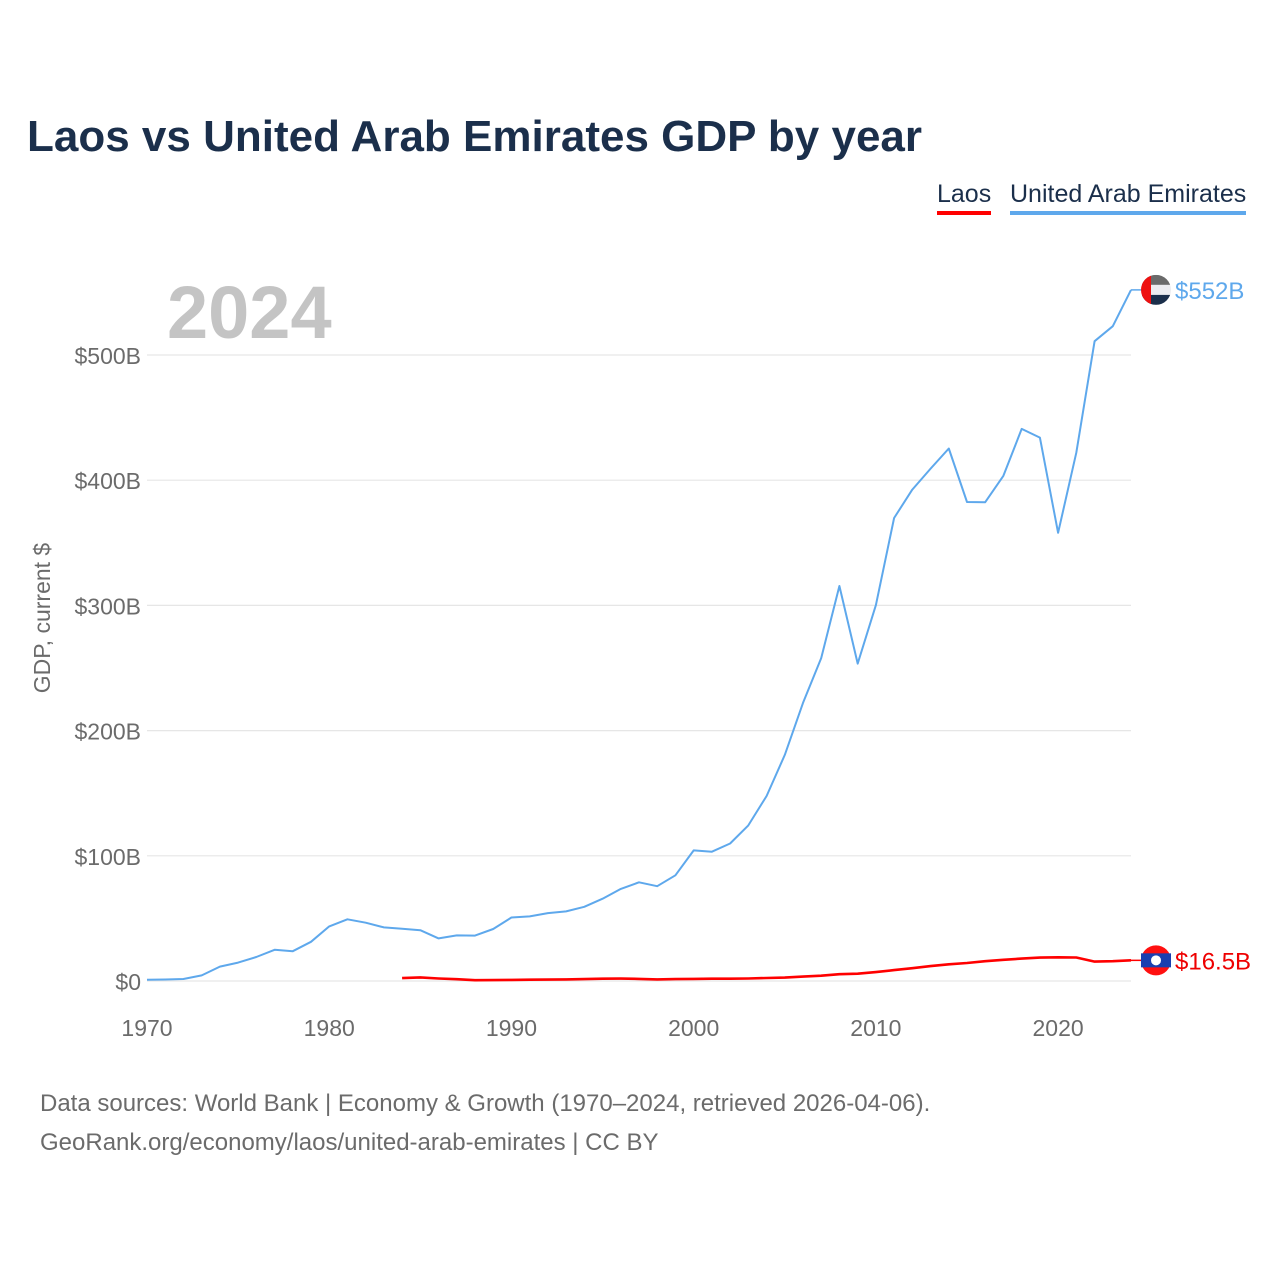 This screenshot has width=1280, height=1280. Describe the element at coordinates (107, 481) in the screenshot. I see `y-tick-label: $400B` at that location.